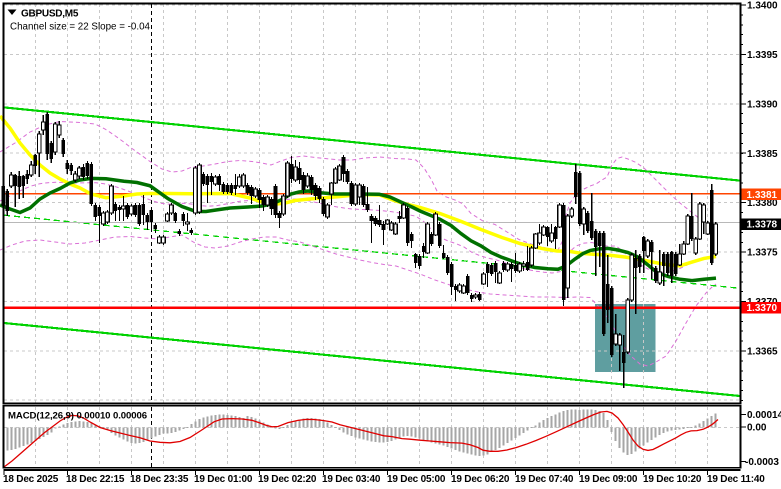 This screenshot has height=489, width=781. Describe the element at coordinates (50, 14) in the screenshot. I see `svg-text: GBPUSD,M5` at that location.